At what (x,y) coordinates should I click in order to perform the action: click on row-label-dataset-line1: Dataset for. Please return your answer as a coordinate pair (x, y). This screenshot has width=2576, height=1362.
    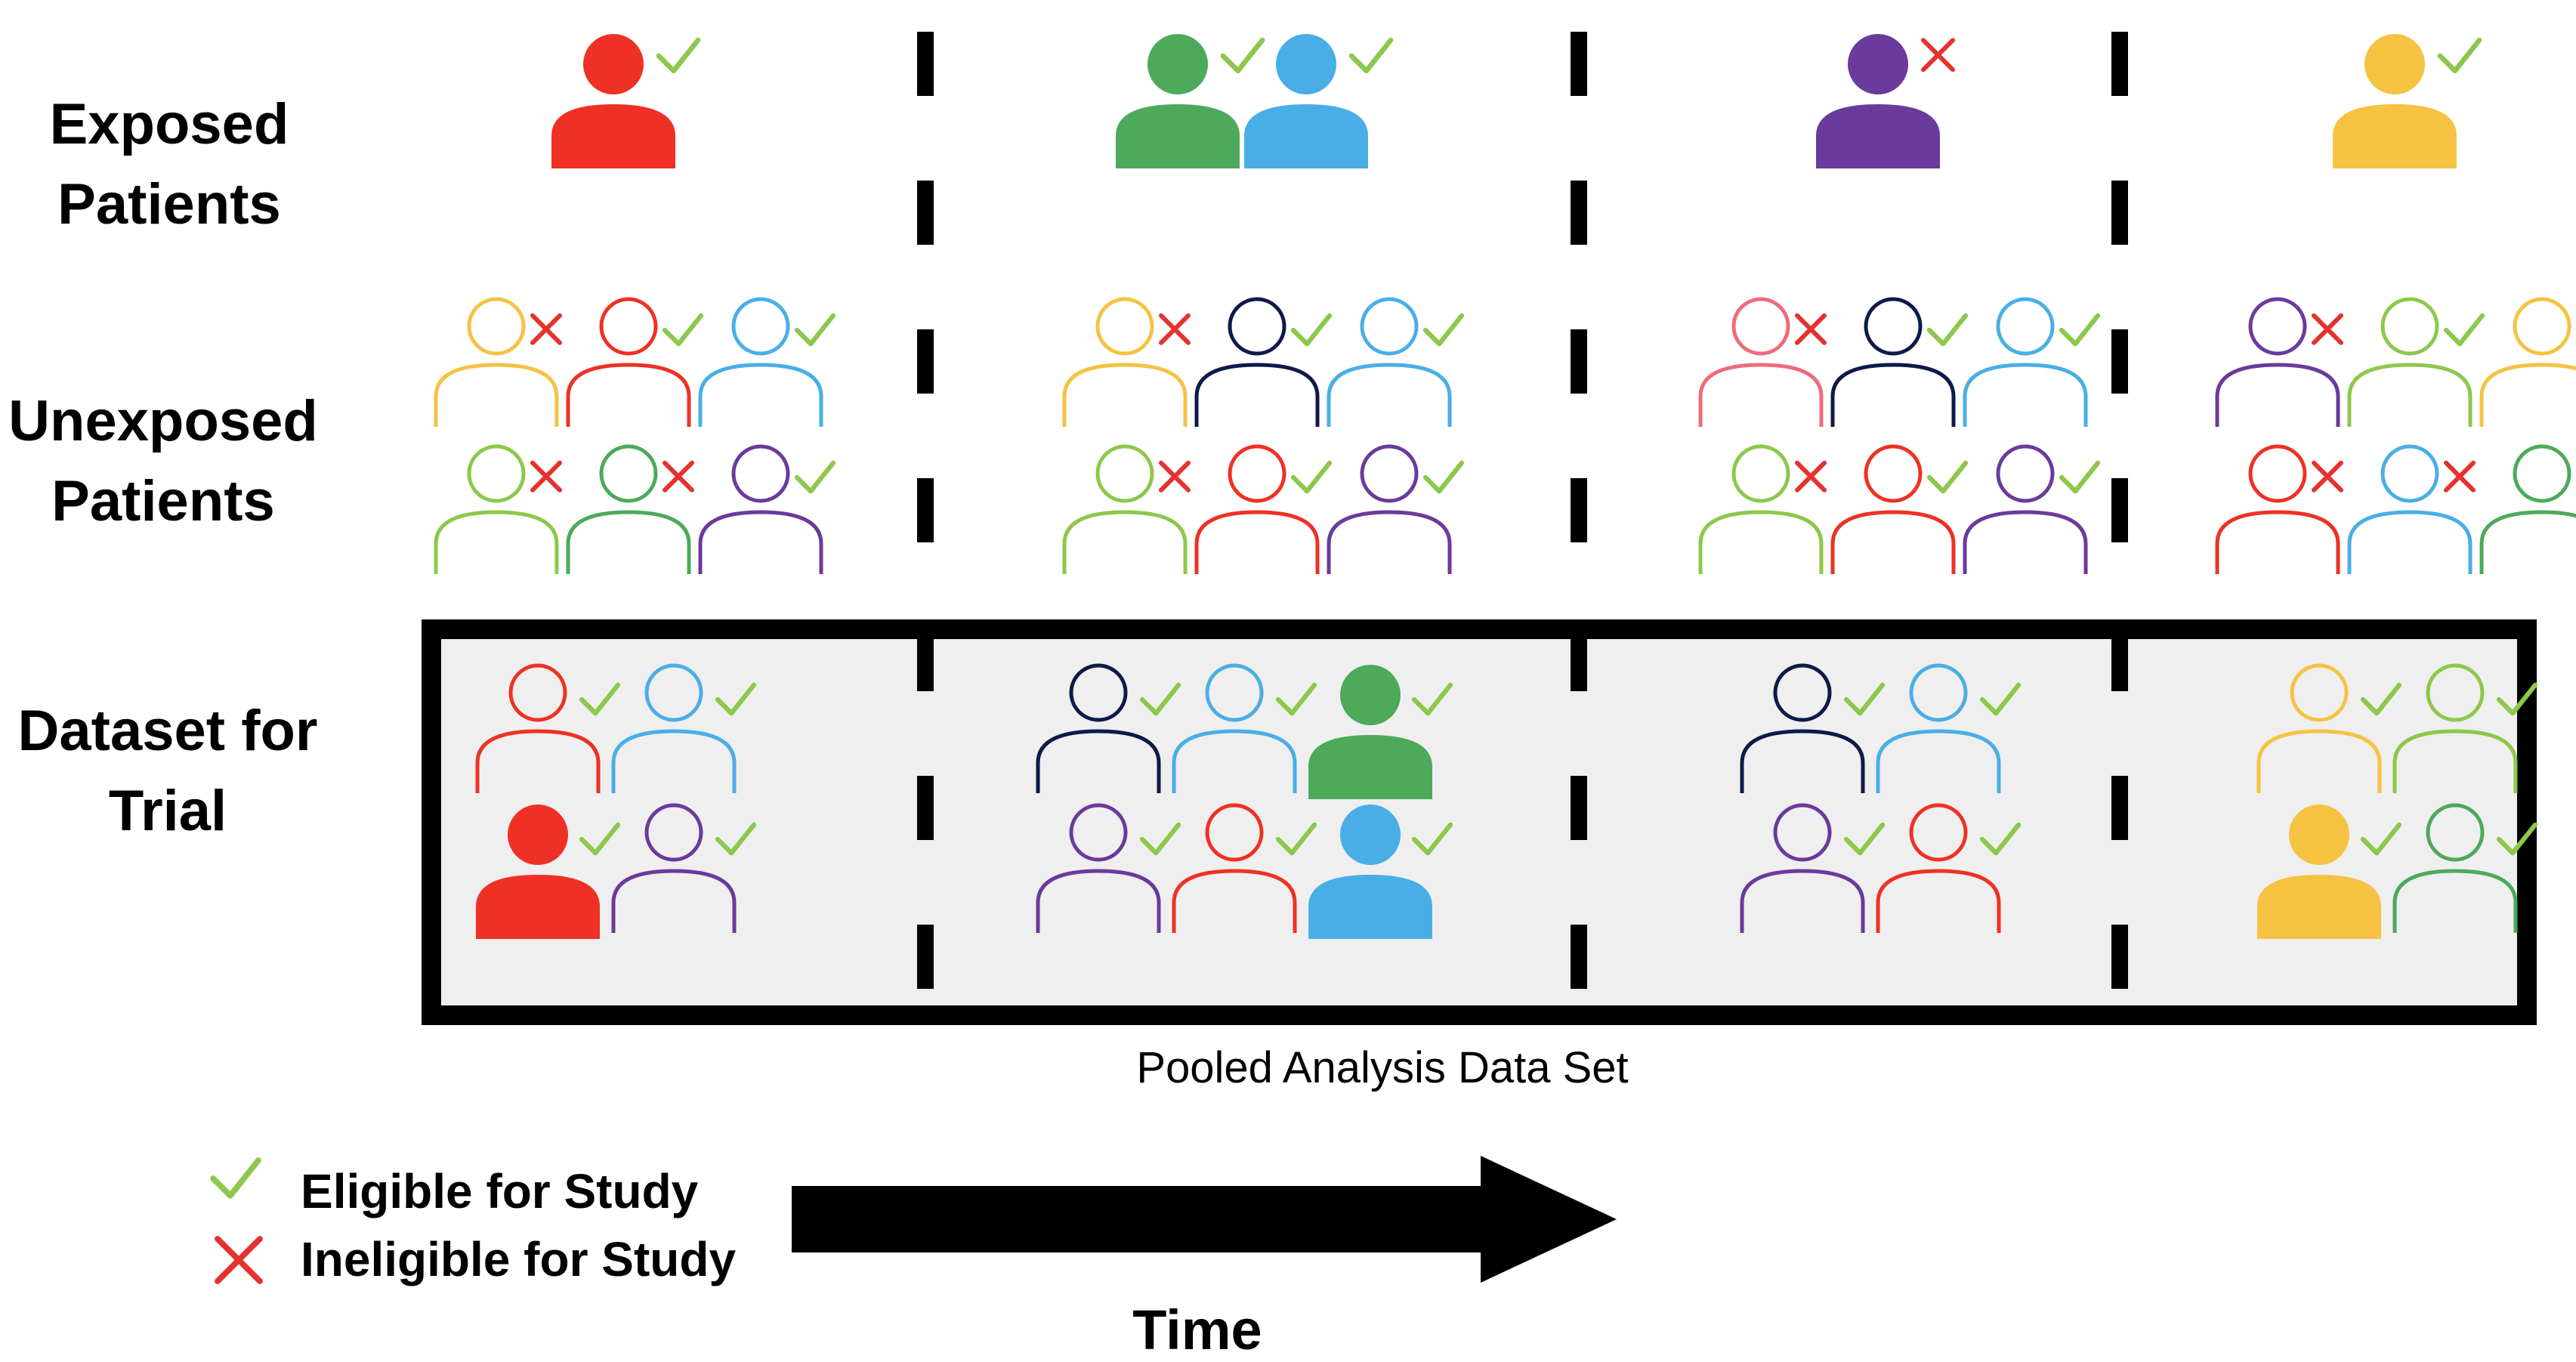
    Looking at the image, I should click on (167, 731).